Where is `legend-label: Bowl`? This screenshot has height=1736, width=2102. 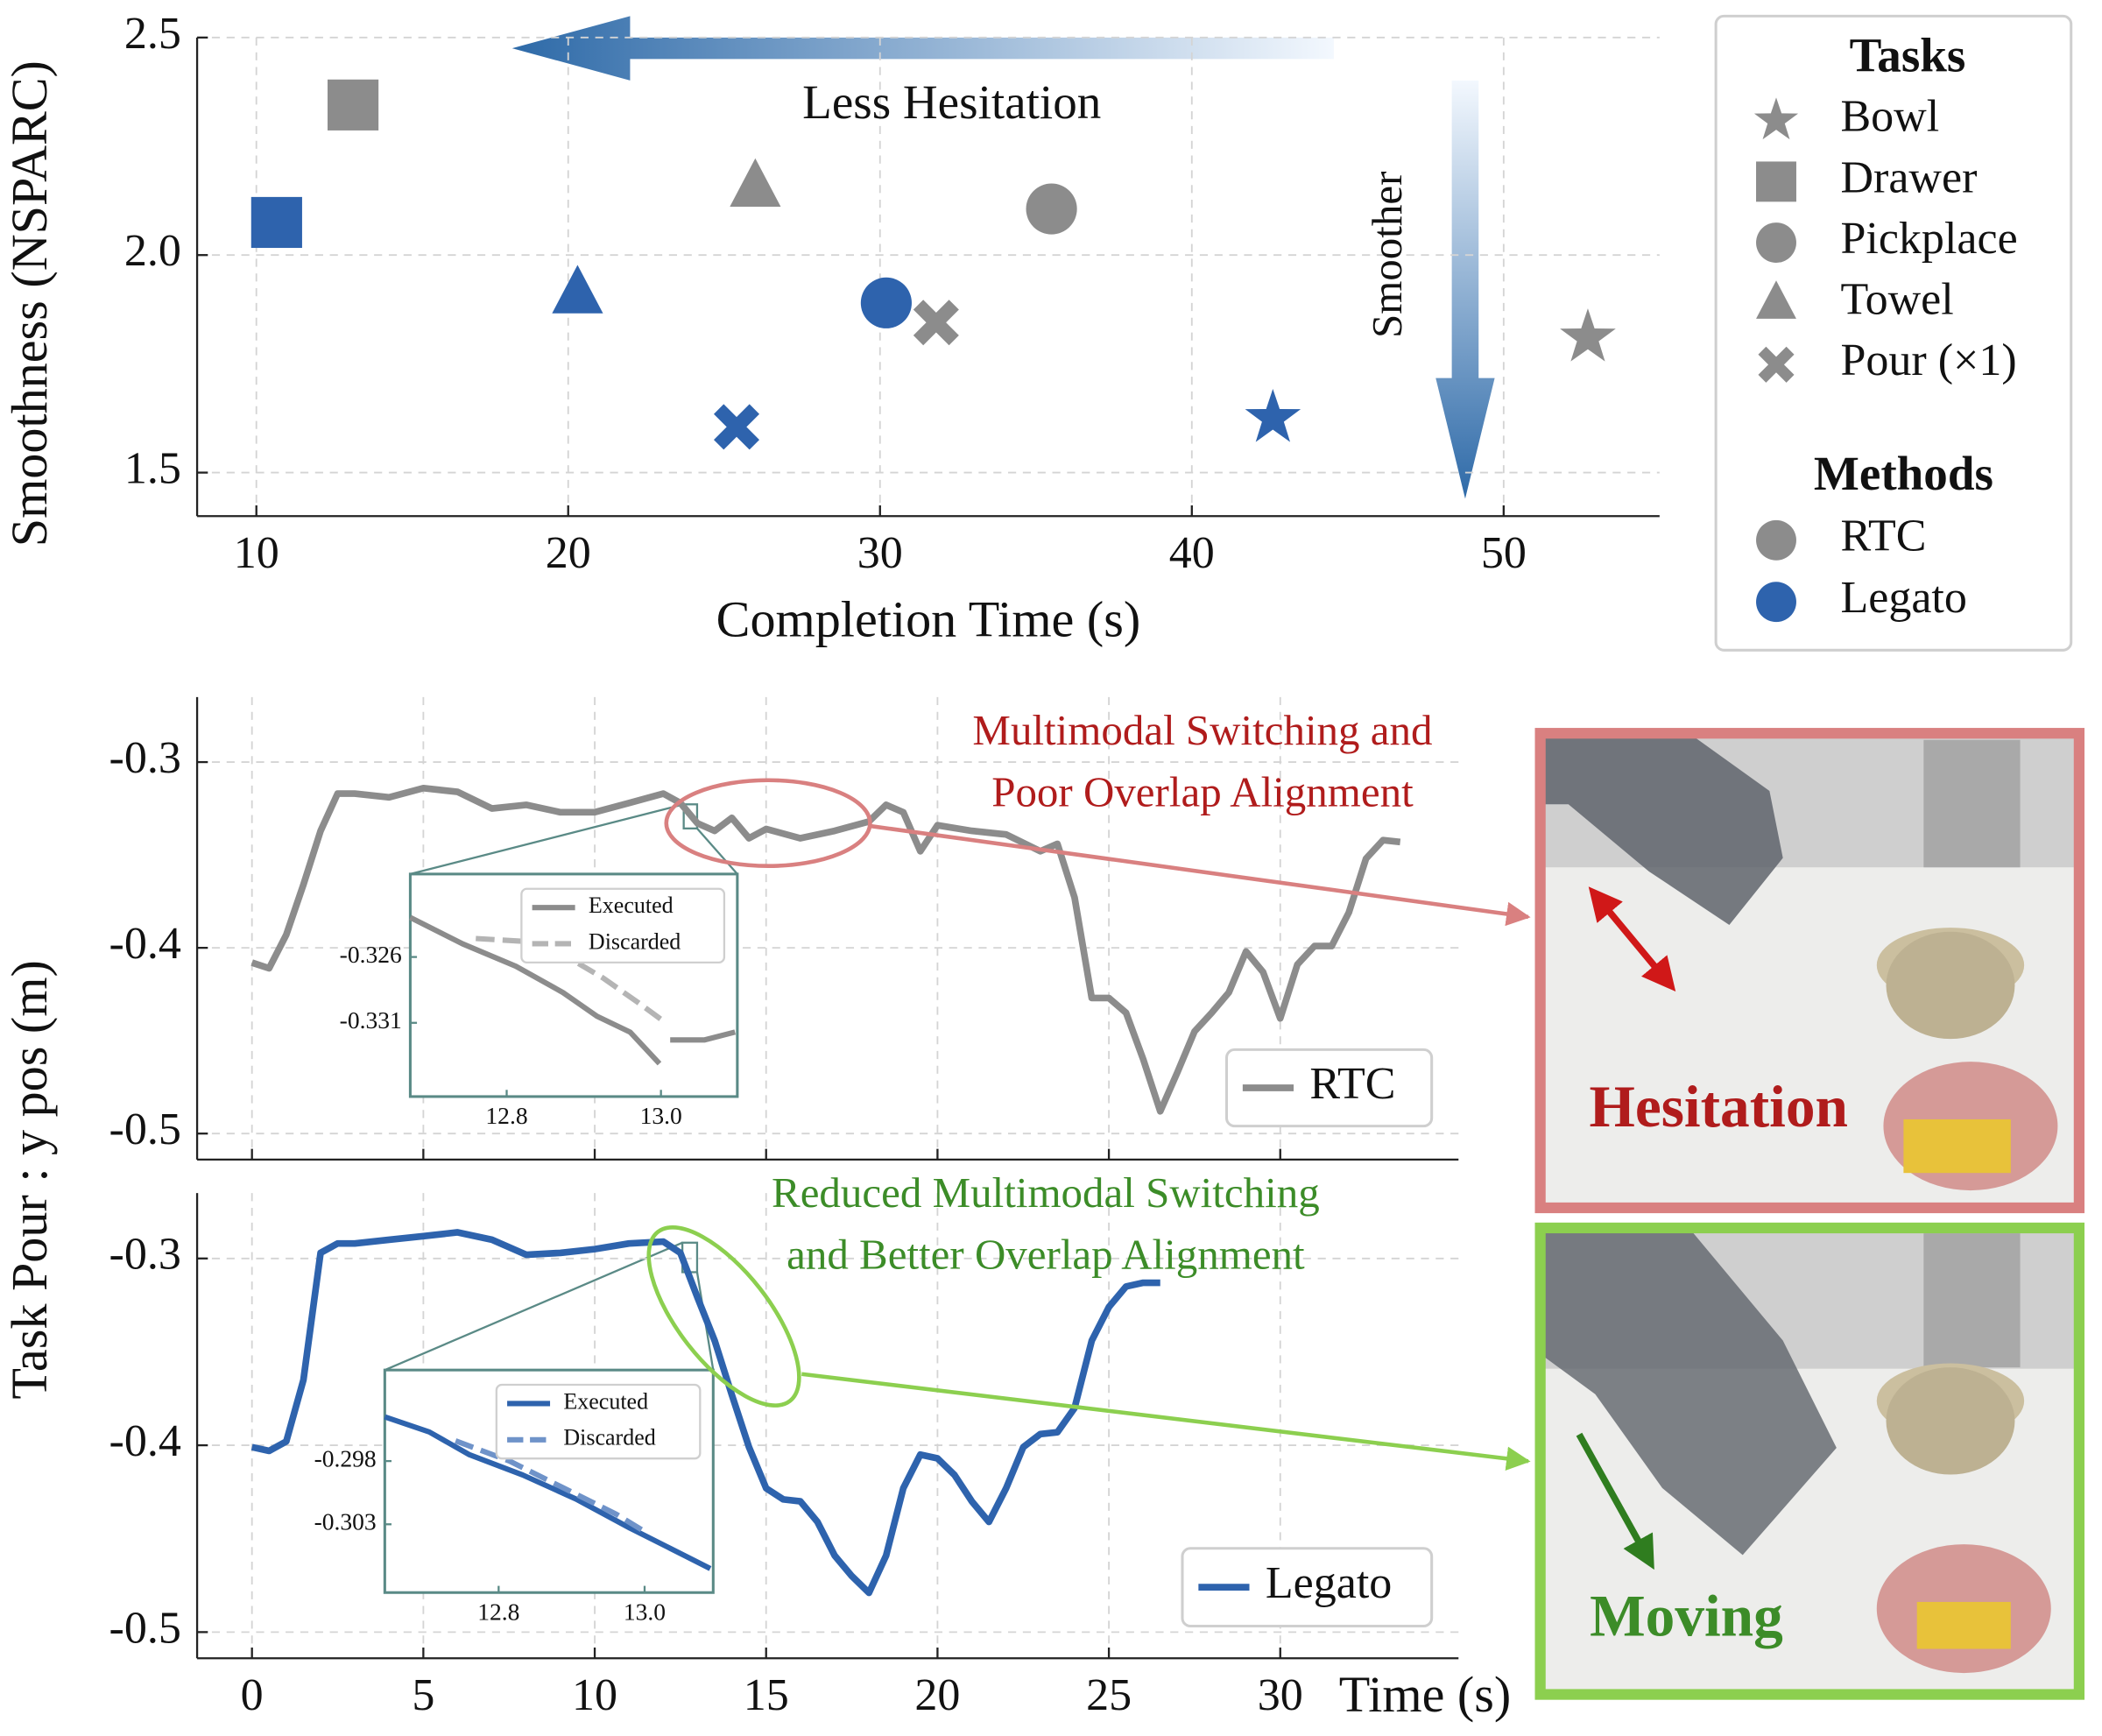
legend-label: Bowl is located at coordinates (1889, 117).